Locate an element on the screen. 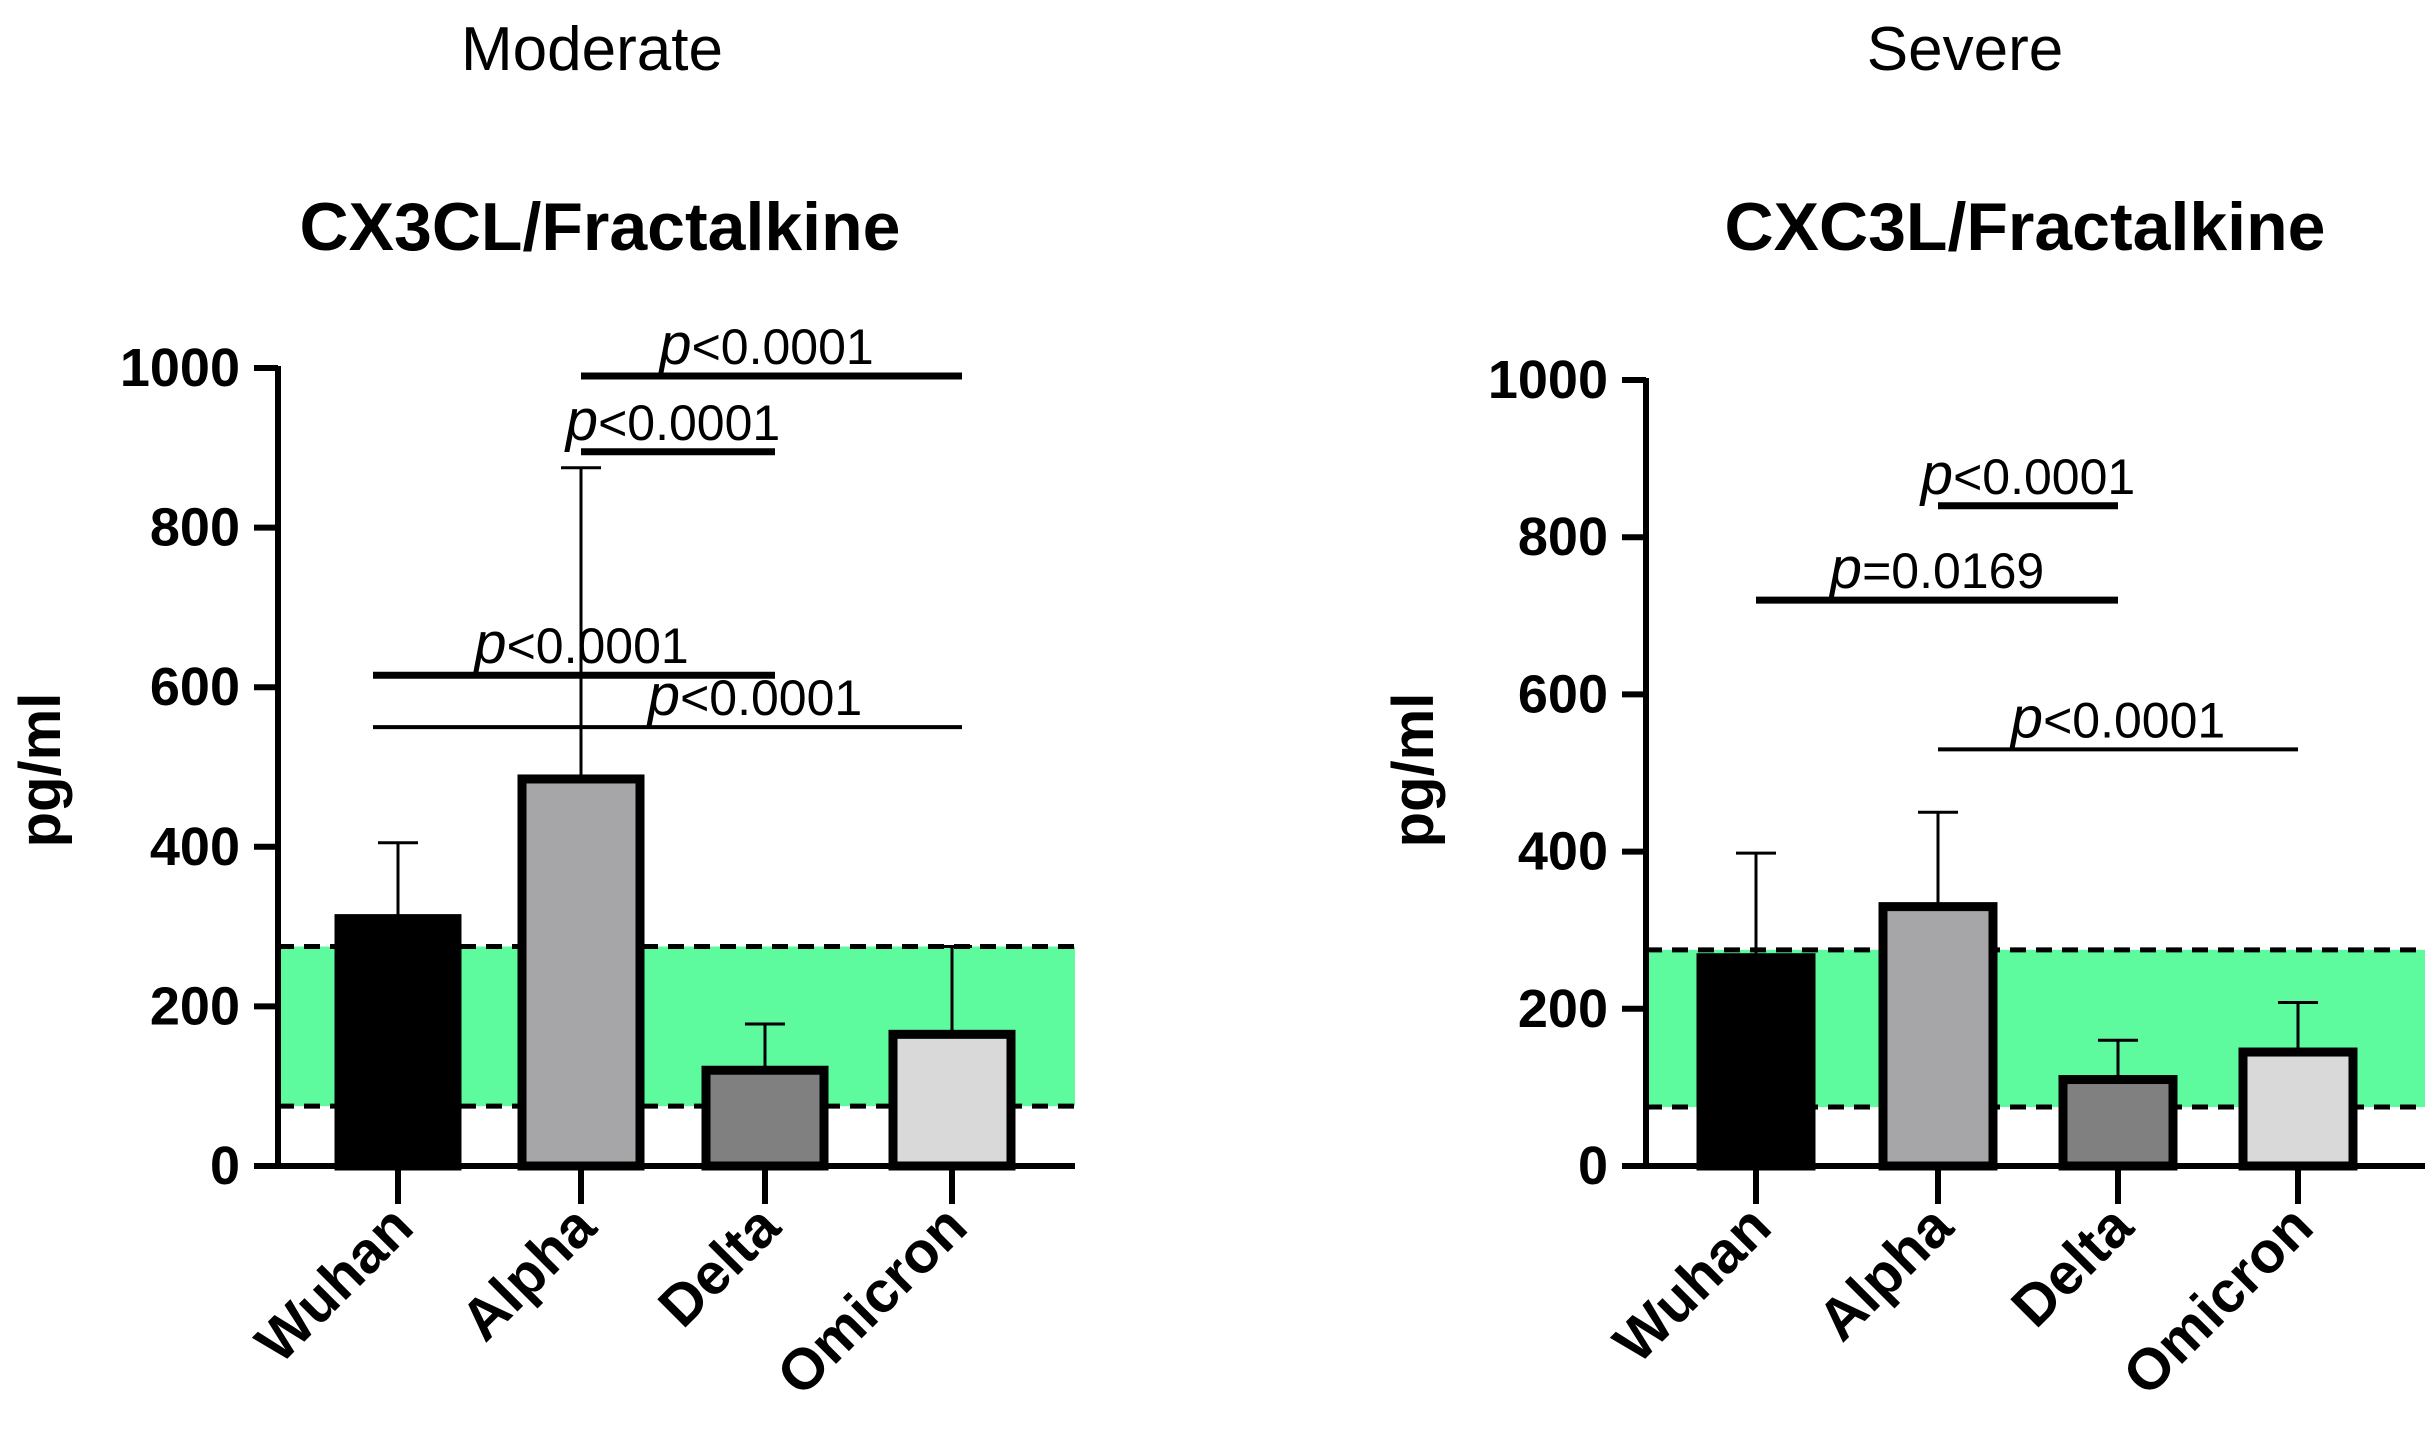 Image resolution: width=2433 pixels, height=1438 pixels. panel-label: Severe is located at coordinates (1965, 49).